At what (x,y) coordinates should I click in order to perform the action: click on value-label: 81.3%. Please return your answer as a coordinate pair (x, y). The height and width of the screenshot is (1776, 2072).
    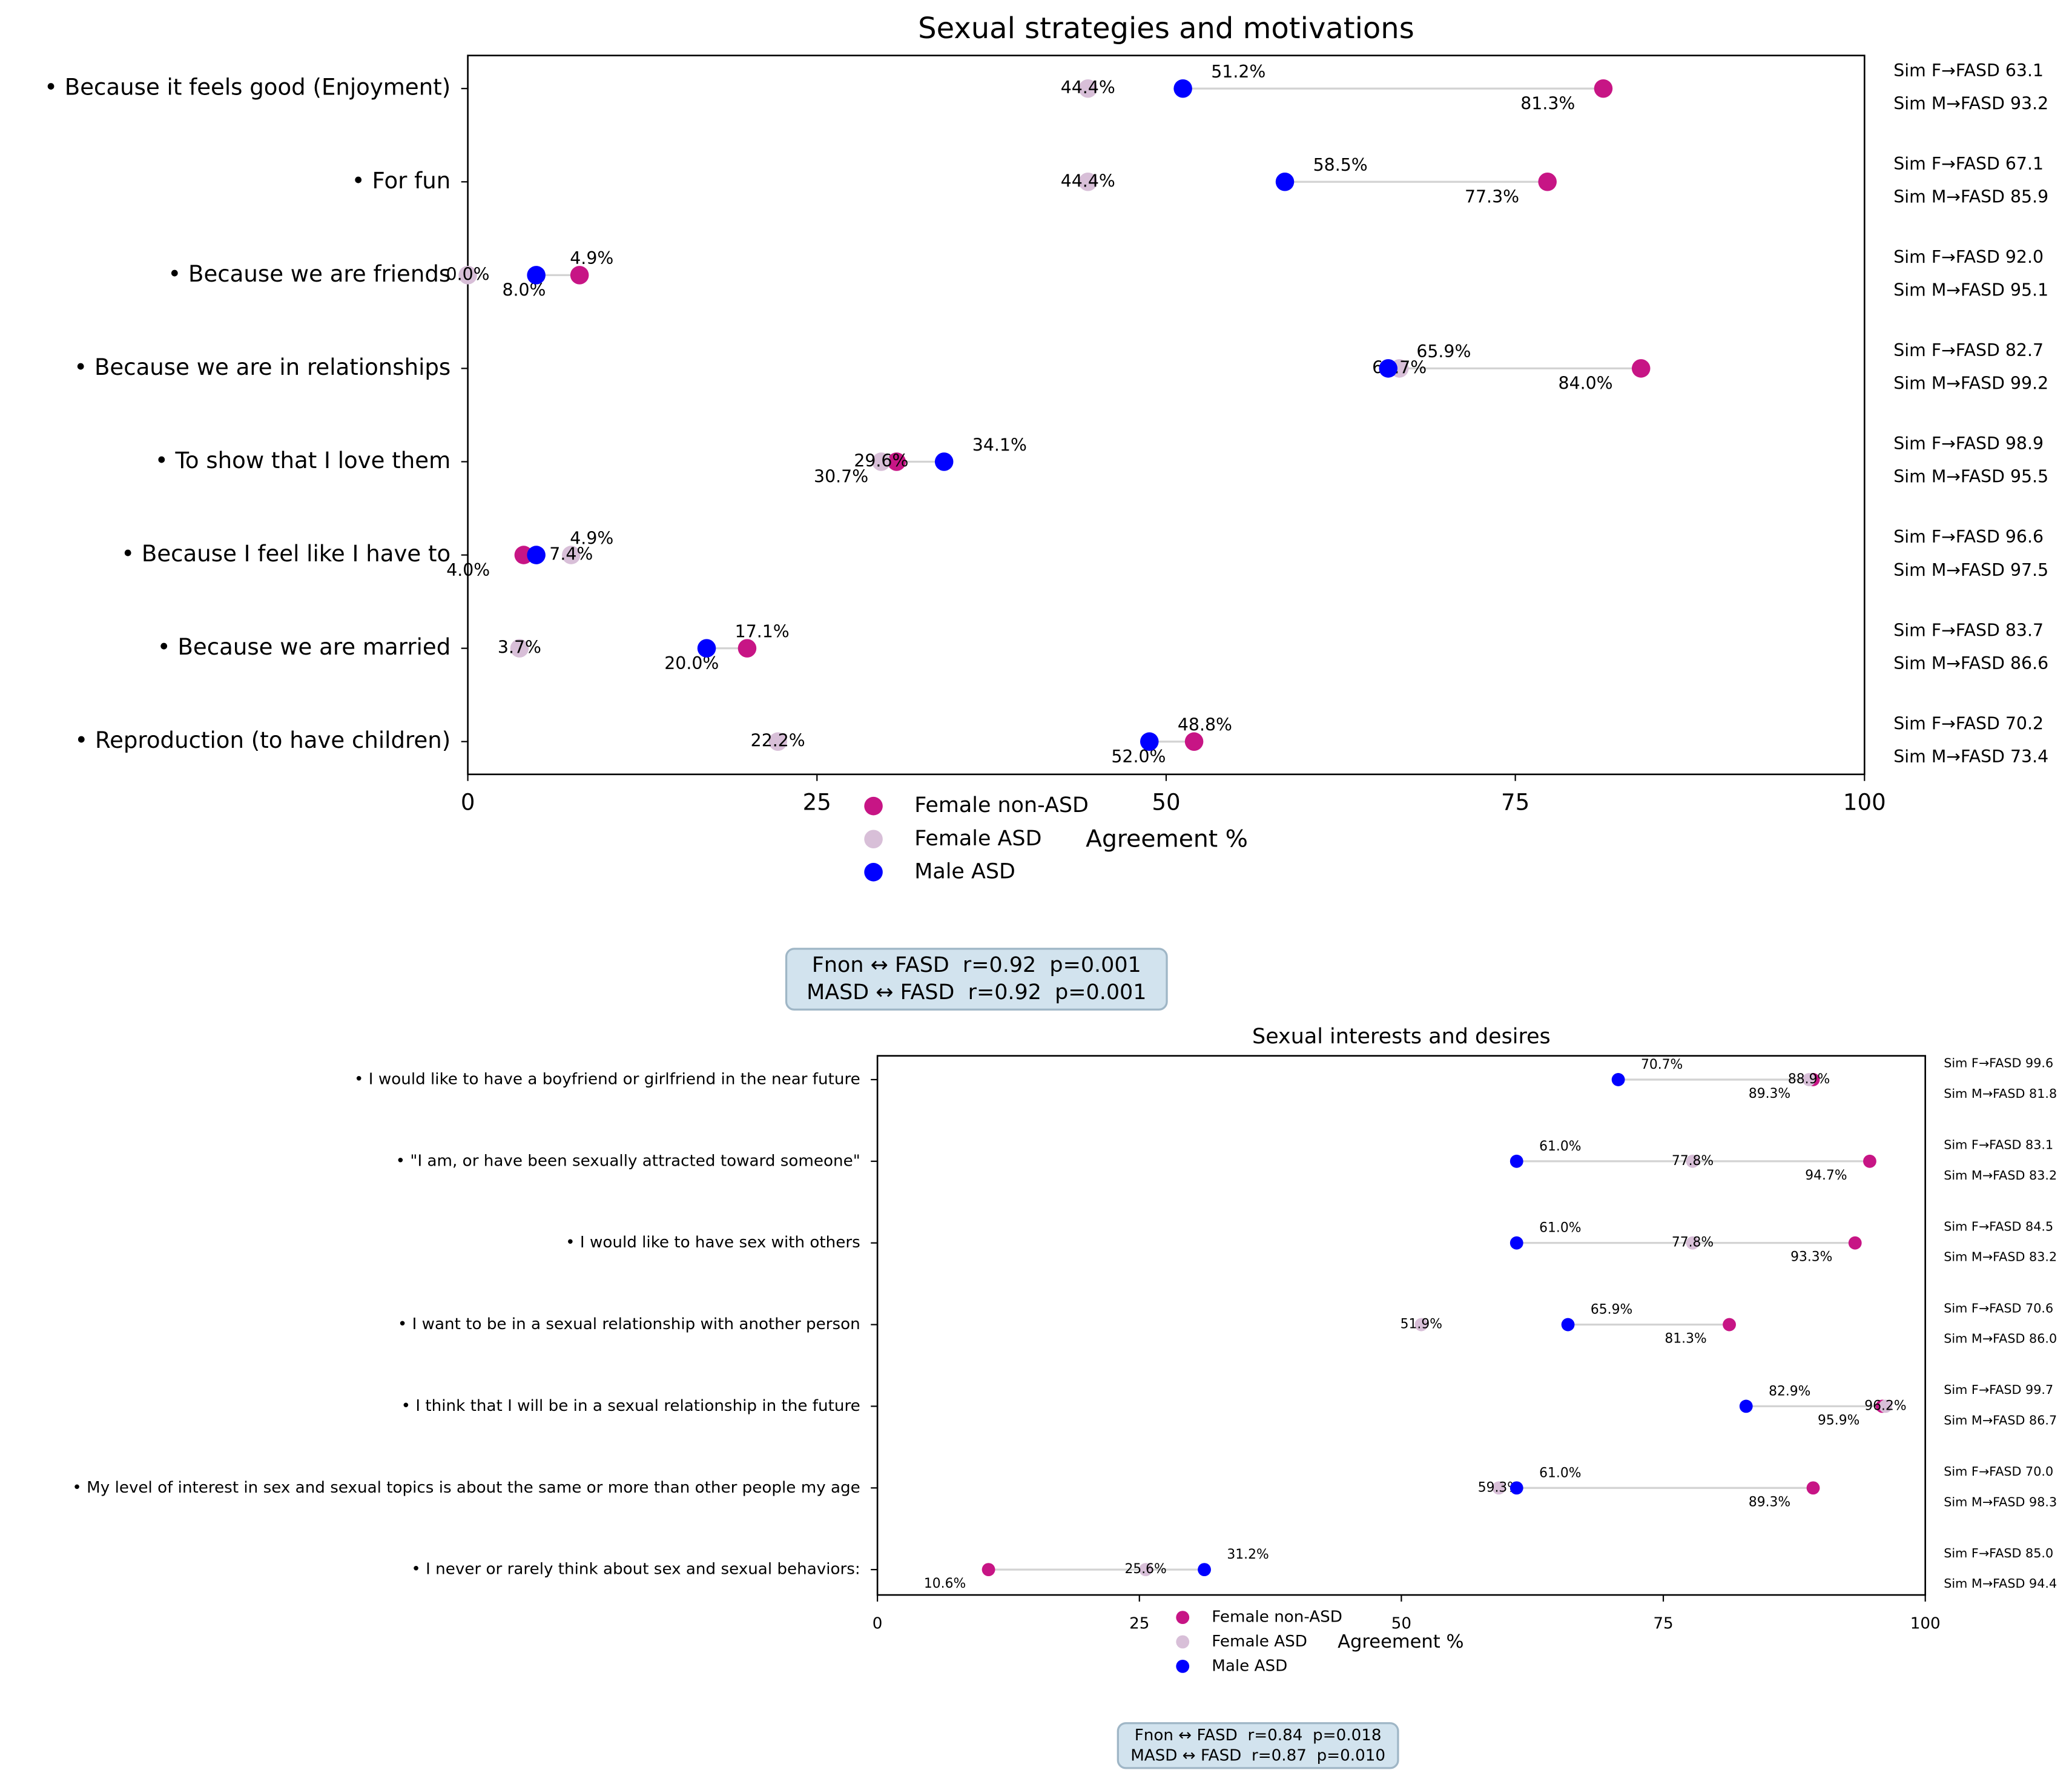
    Looking at the image, I should click on (1685, 1339).